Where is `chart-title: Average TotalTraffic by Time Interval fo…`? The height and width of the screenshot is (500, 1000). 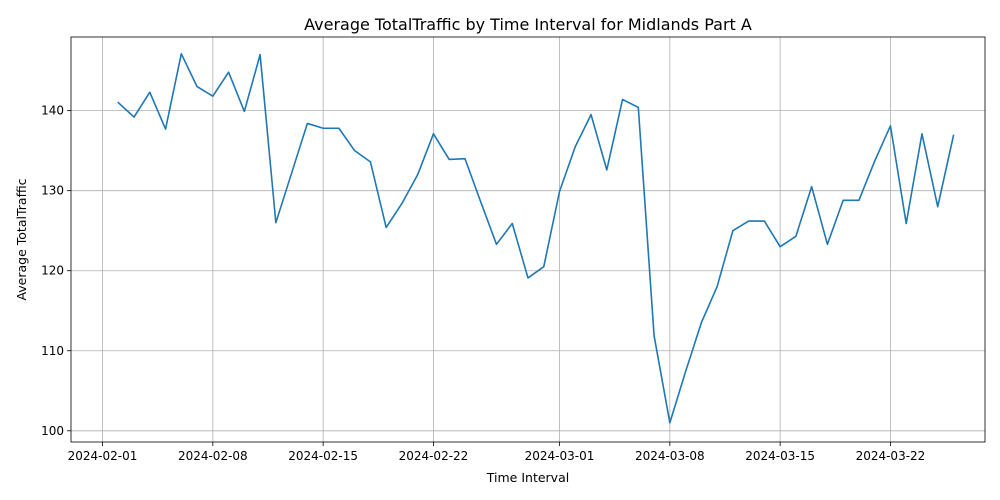 chart-title: Average TotalTraffic by Time Interval fo… is located at coordinates (528, 24).